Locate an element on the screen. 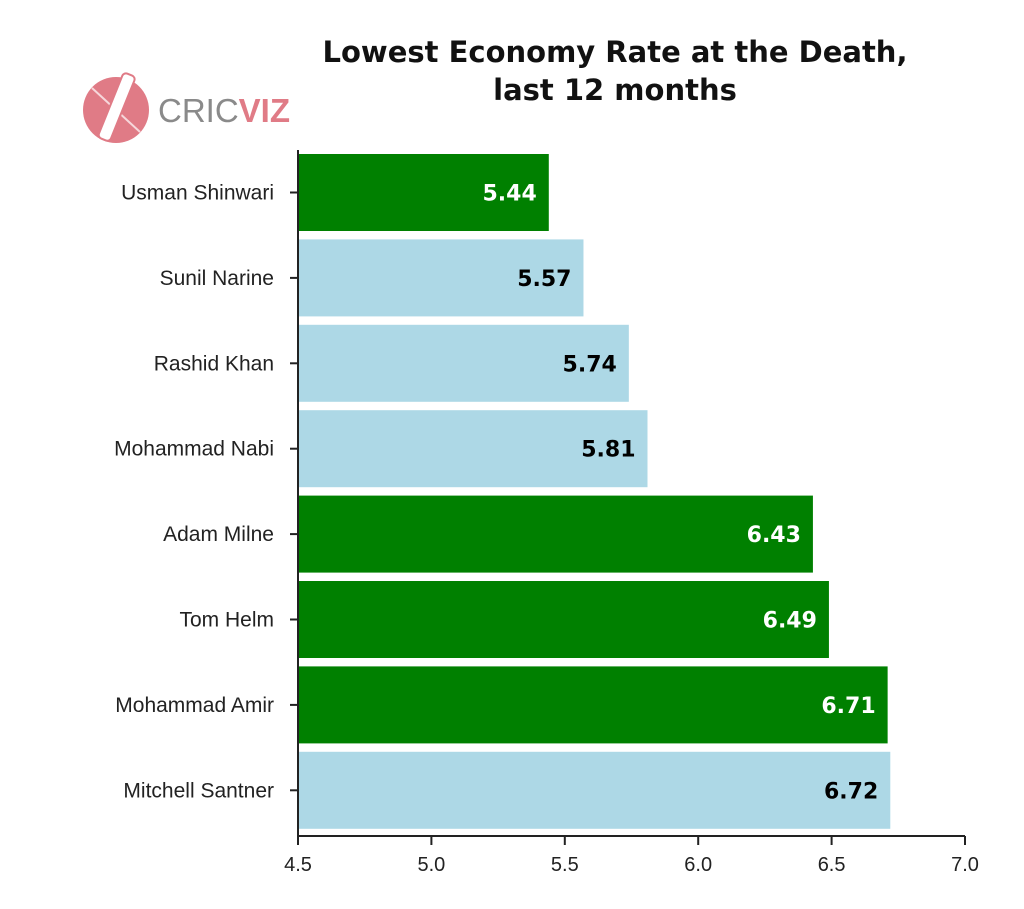  category-label: Usman Shinwari is located at coordinates (197, 193).